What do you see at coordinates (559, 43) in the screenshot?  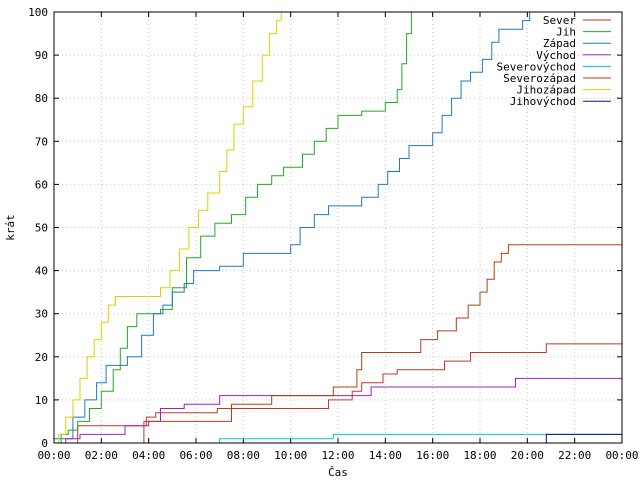 I see `legend-label: Západ` at bounding box center [559, 43].